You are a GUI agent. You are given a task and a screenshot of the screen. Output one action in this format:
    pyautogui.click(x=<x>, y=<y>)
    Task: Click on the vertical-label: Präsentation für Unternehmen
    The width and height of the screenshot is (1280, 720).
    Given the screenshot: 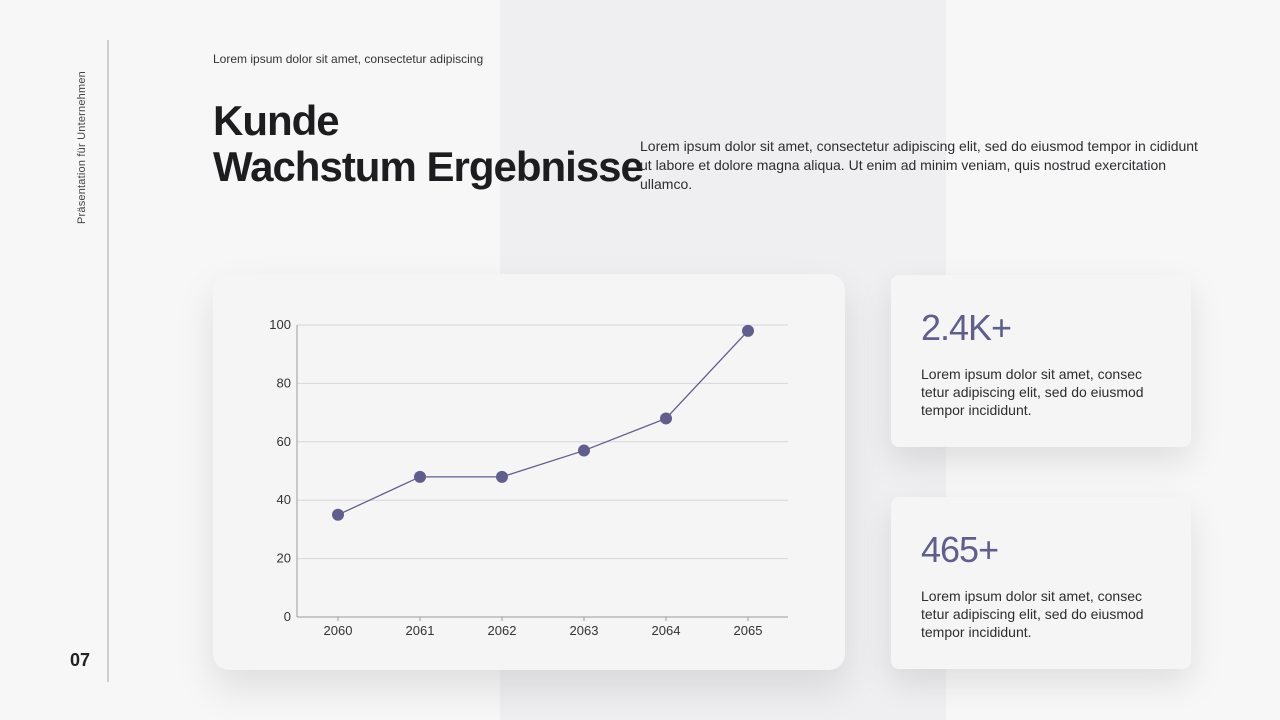 What is the action you would take?
    pyautogui.click(x=82, y=147)
    